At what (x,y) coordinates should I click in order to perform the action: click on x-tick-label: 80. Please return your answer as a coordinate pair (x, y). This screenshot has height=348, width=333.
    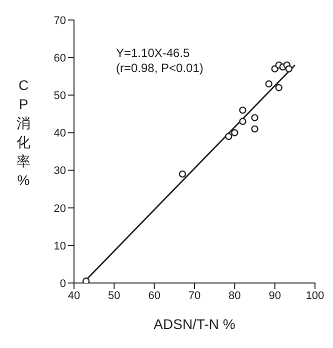
    Looking at the image, I should click on (234, 296).